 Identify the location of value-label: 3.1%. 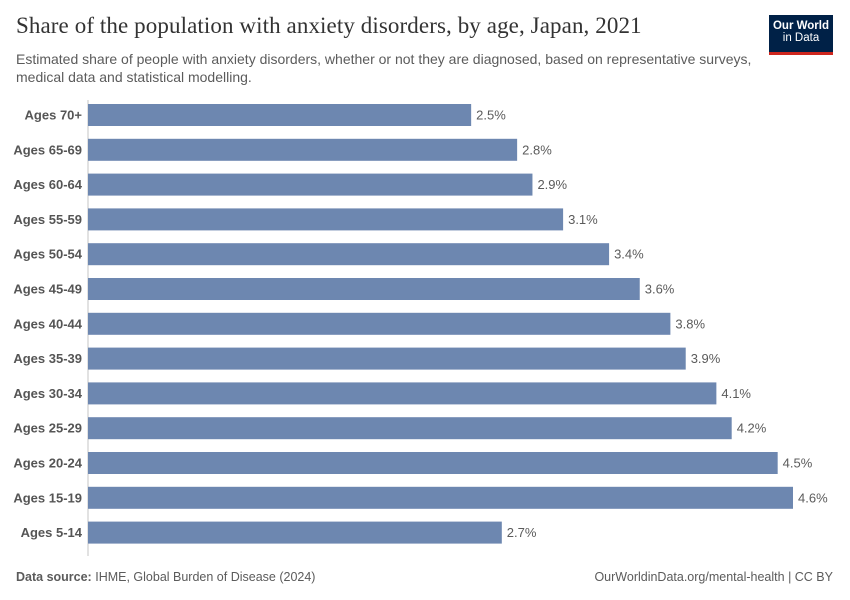
(583, 219).